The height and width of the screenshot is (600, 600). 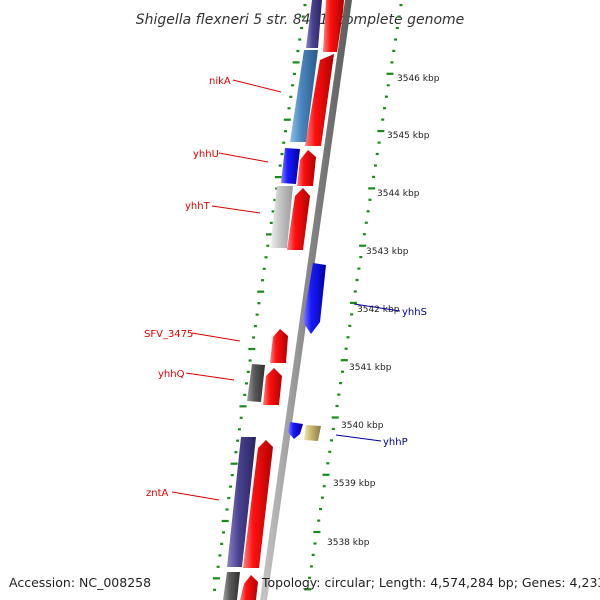 I want to click on gene-label-nika: nikA, so click(x=220, y=81).